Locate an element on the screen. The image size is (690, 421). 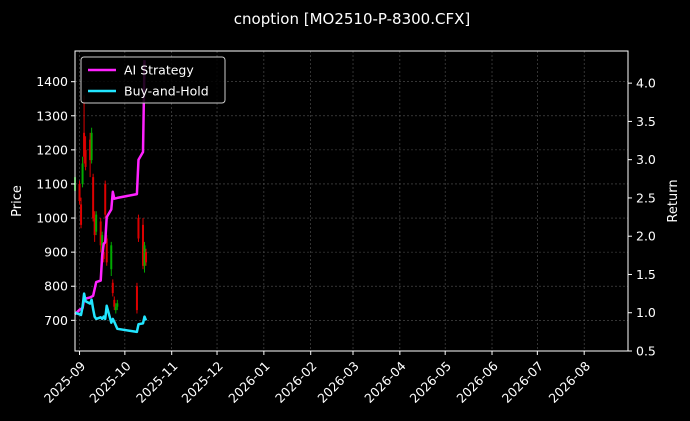
y-tick-label: 900 is located at coordinates (56, 252).